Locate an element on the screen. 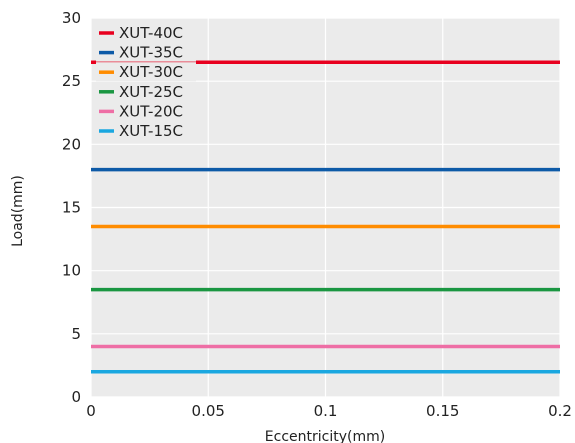 Image resolution: width=575 pixels, height=443 pixels. legend-label: XUT-20C is located at coordinates (151, 111).